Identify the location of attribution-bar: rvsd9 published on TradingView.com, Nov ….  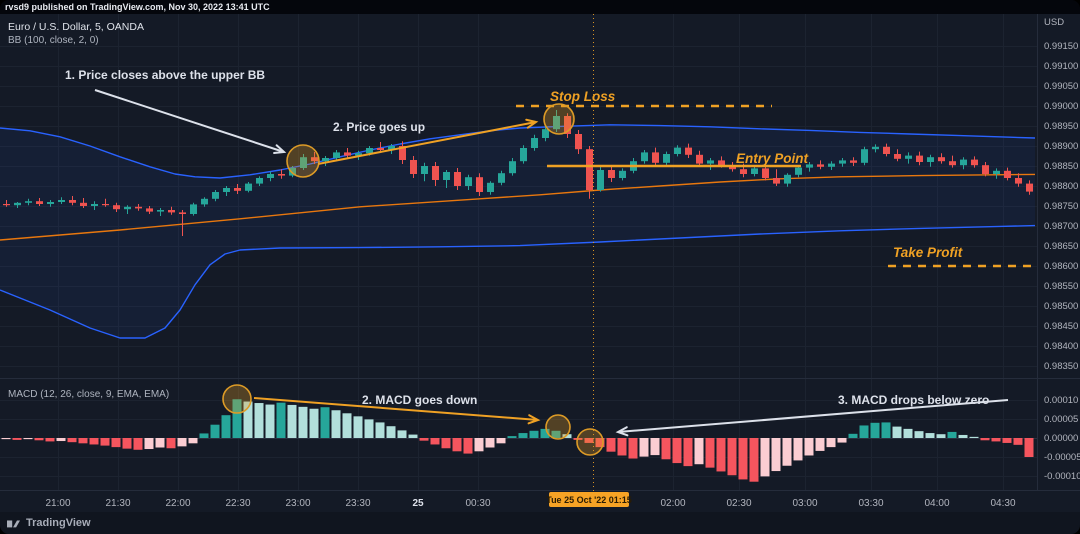
(540, 7).